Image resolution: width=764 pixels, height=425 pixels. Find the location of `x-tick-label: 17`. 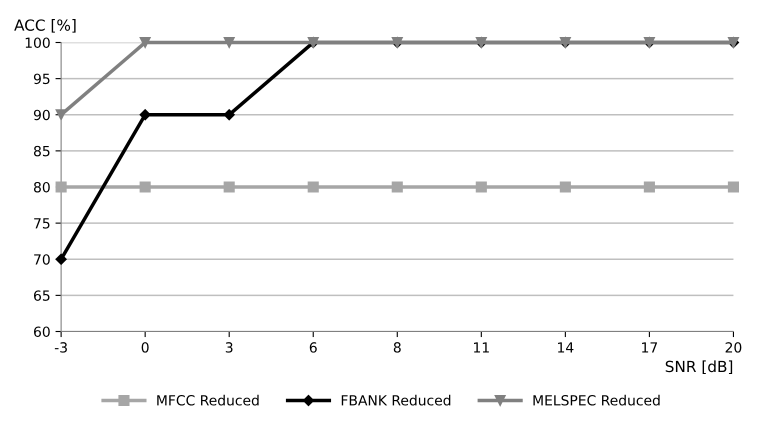

x-tick-label: 17 is located at coordinates (650, 347).